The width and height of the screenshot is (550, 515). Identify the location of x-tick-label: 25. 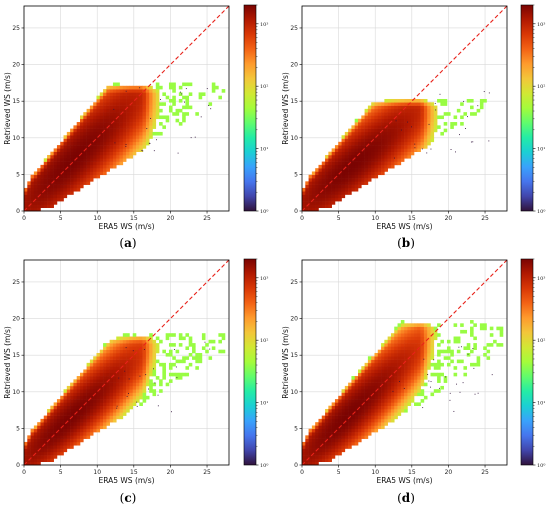
(485, 218).